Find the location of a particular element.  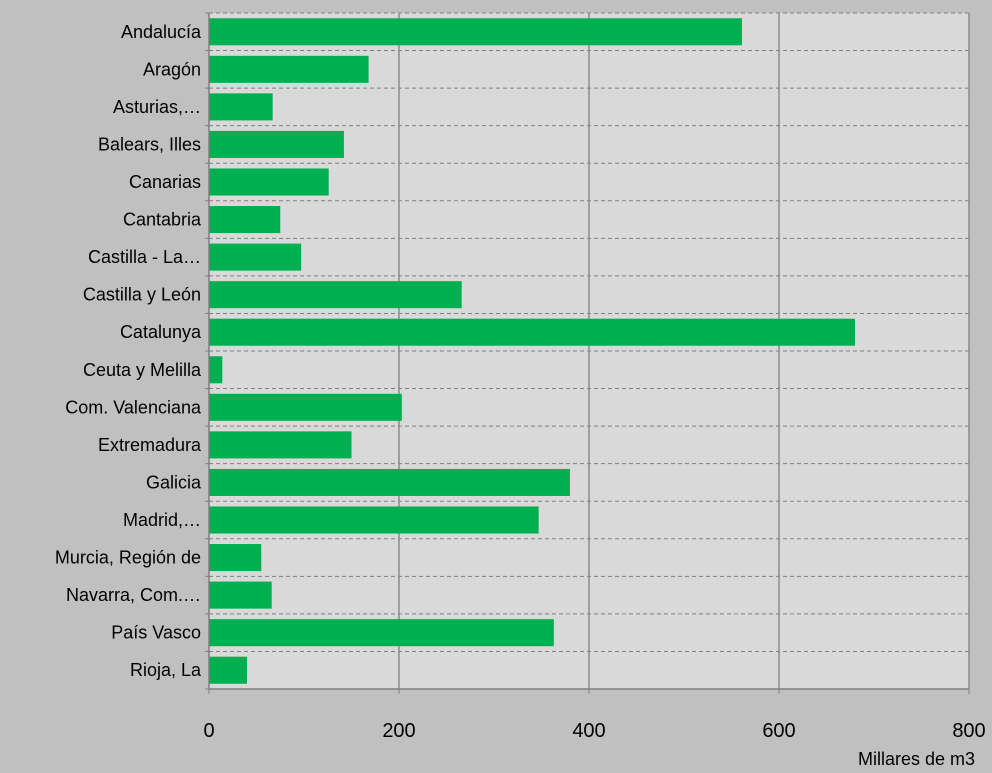

x-tick-label: 600 is located at coordinates (778, 731).